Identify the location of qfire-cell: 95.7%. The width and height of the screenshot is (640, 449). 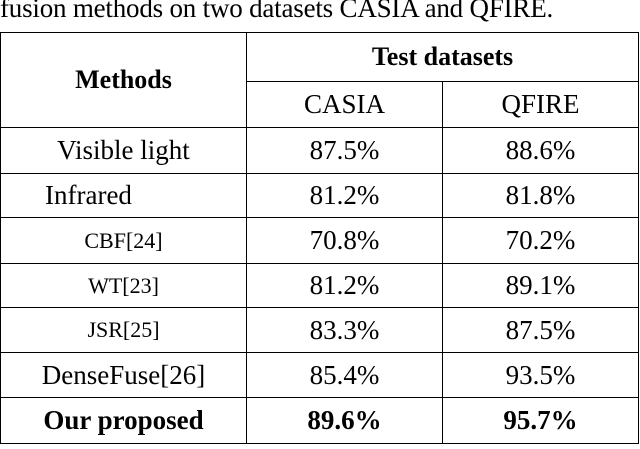
(540, 420).